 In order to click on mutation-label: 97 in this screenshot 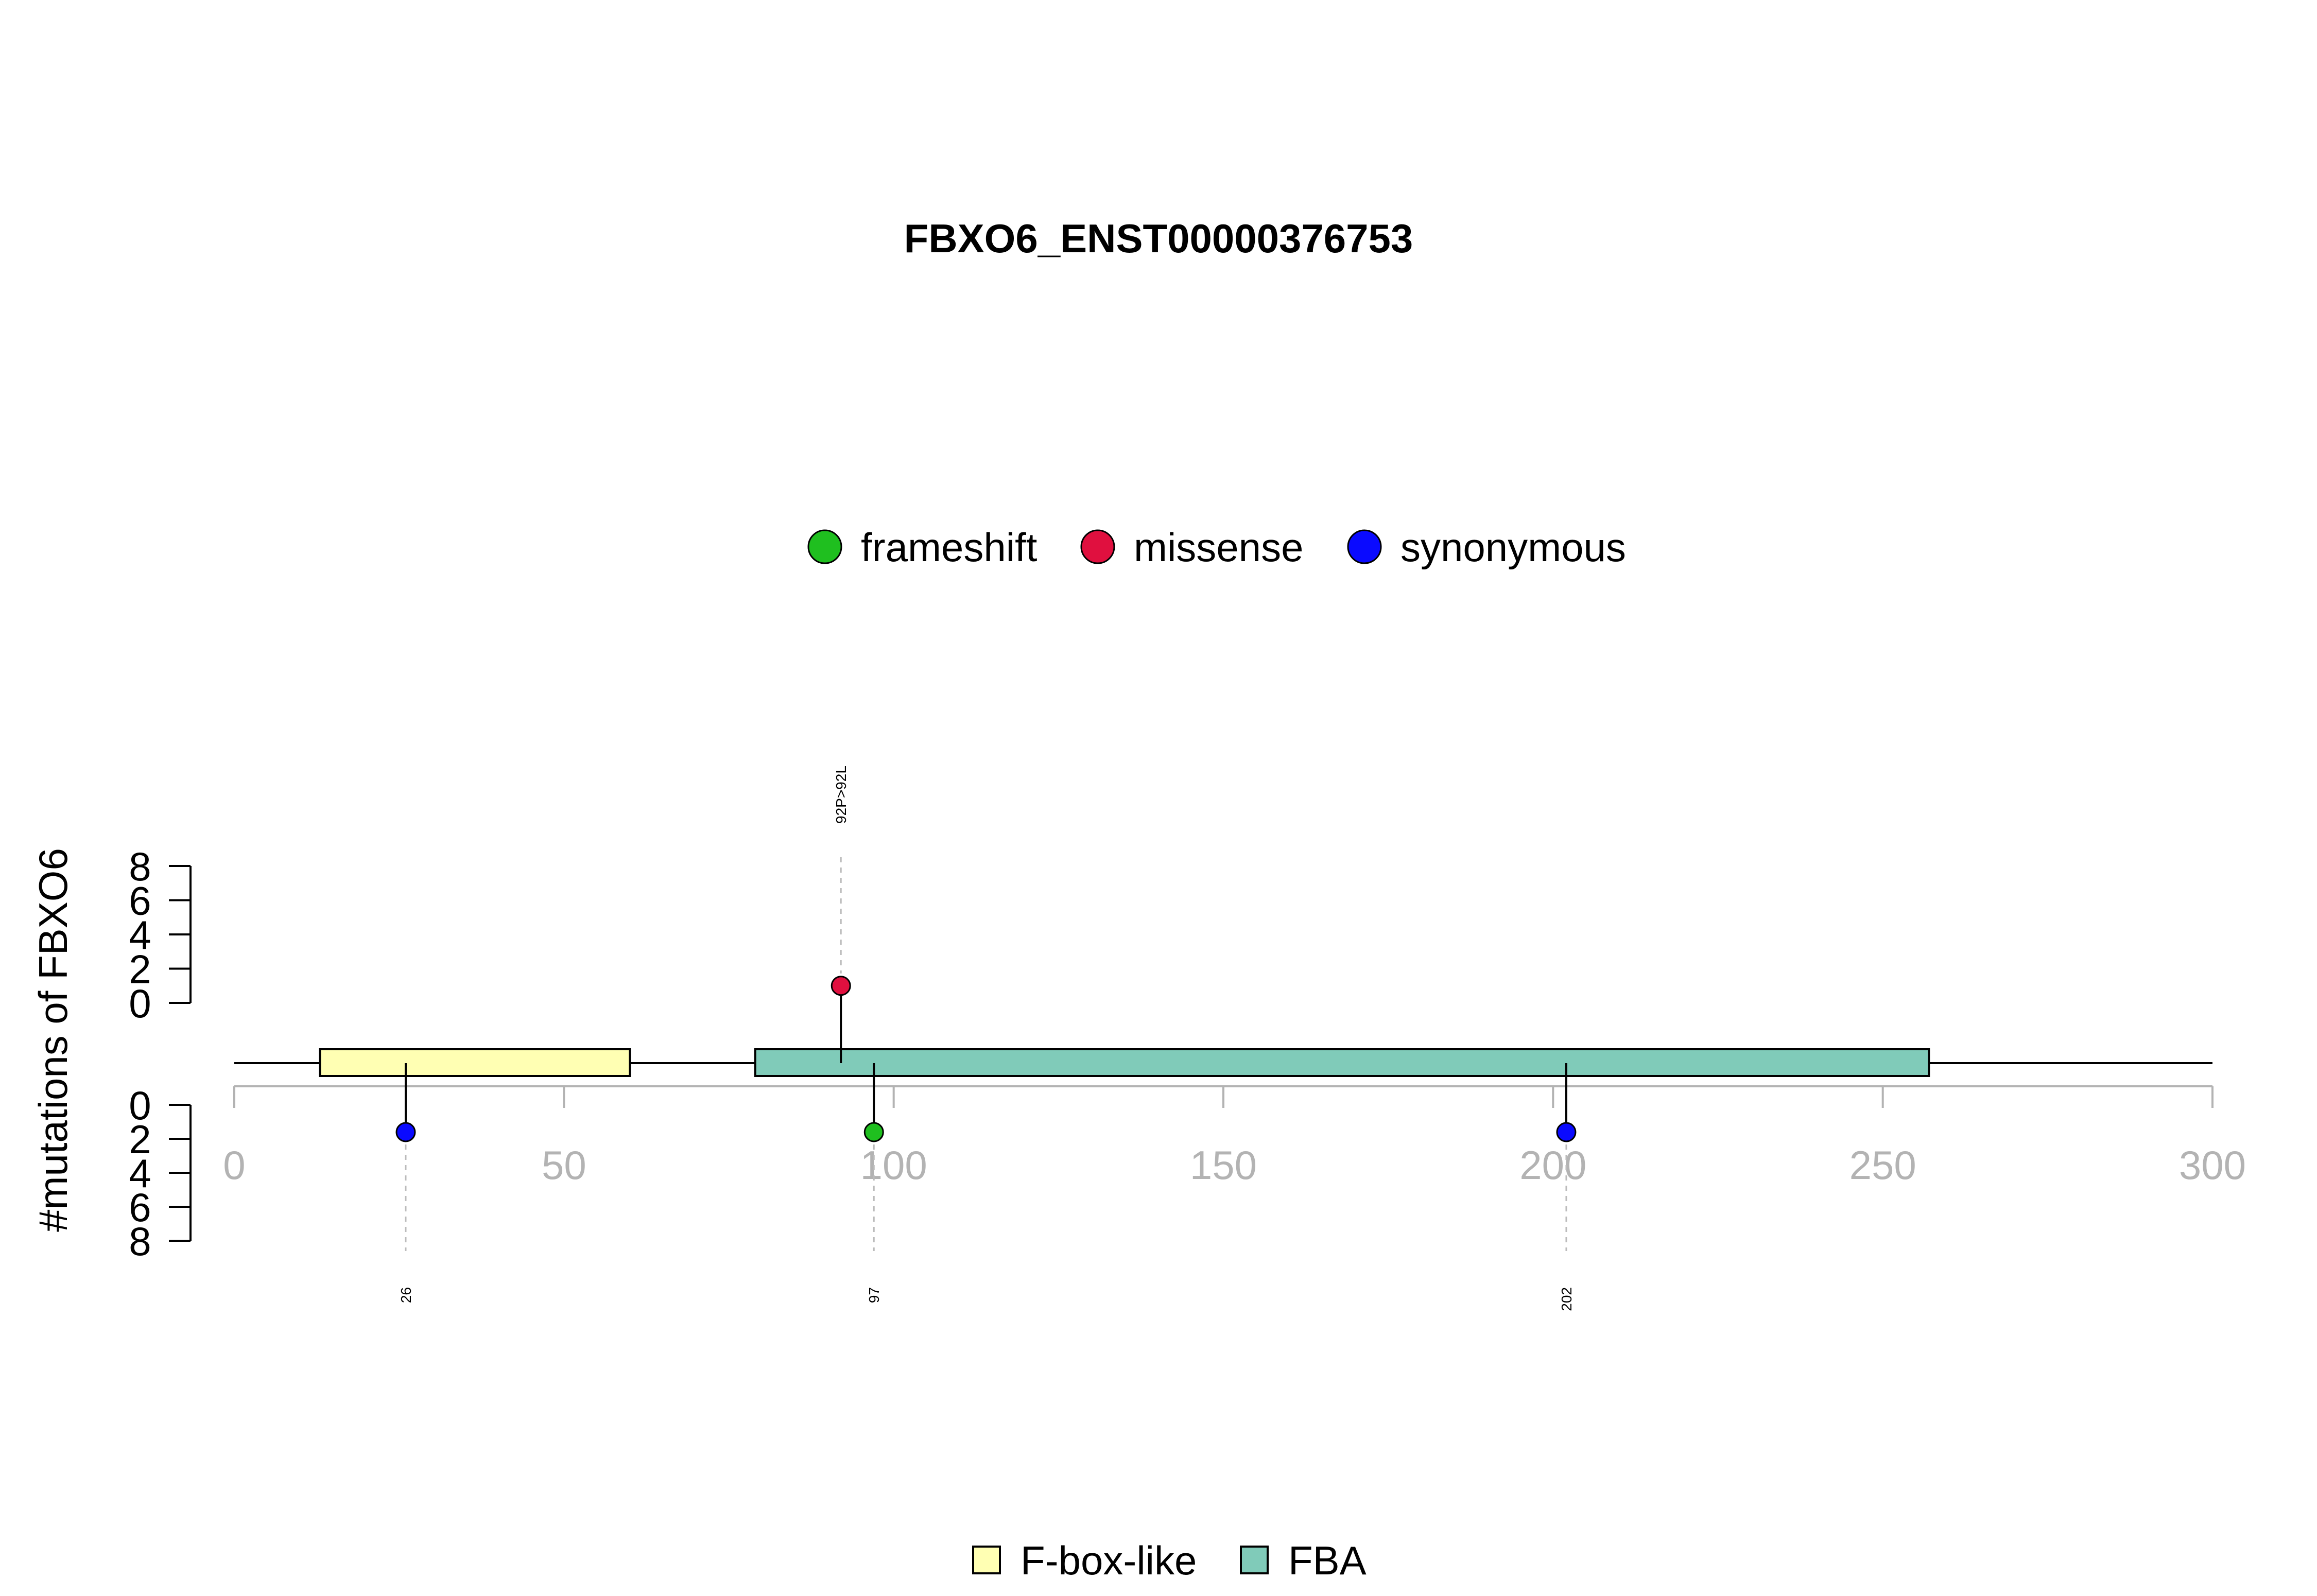, I will do `click(874, 1295)`.